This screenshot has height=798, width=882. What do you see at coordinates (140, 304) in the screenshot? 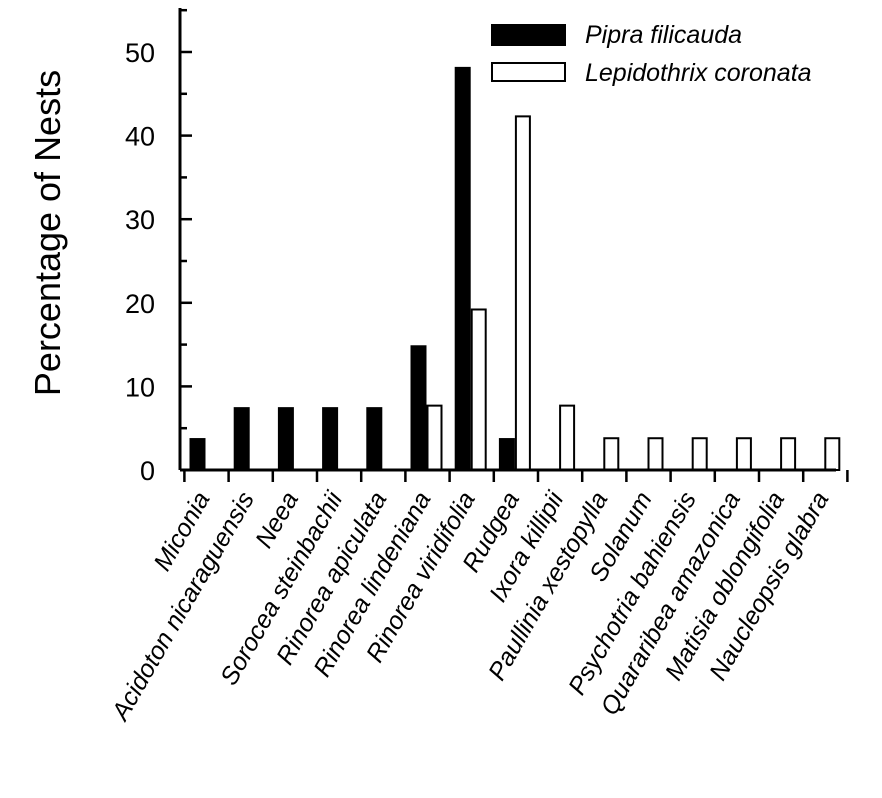
I see `y-tick-label: 20` at bounding box center [140, 304].